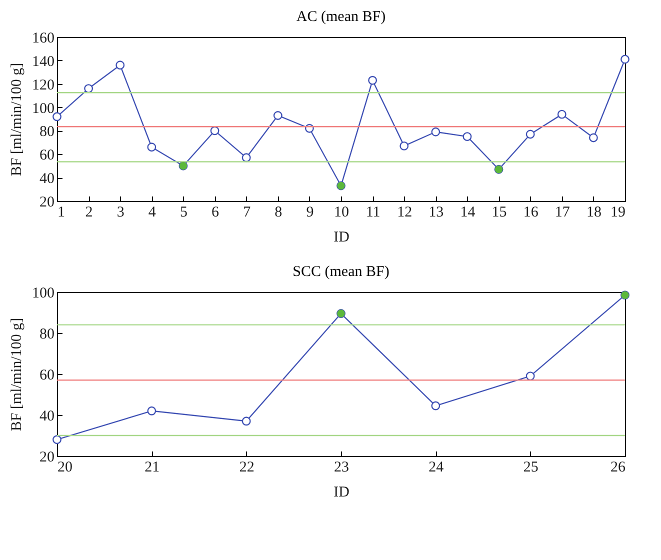 Image resolution: width=661 pixels, height=560 pixels. I want to click on y-tick-label: 160, so click(43, 38).